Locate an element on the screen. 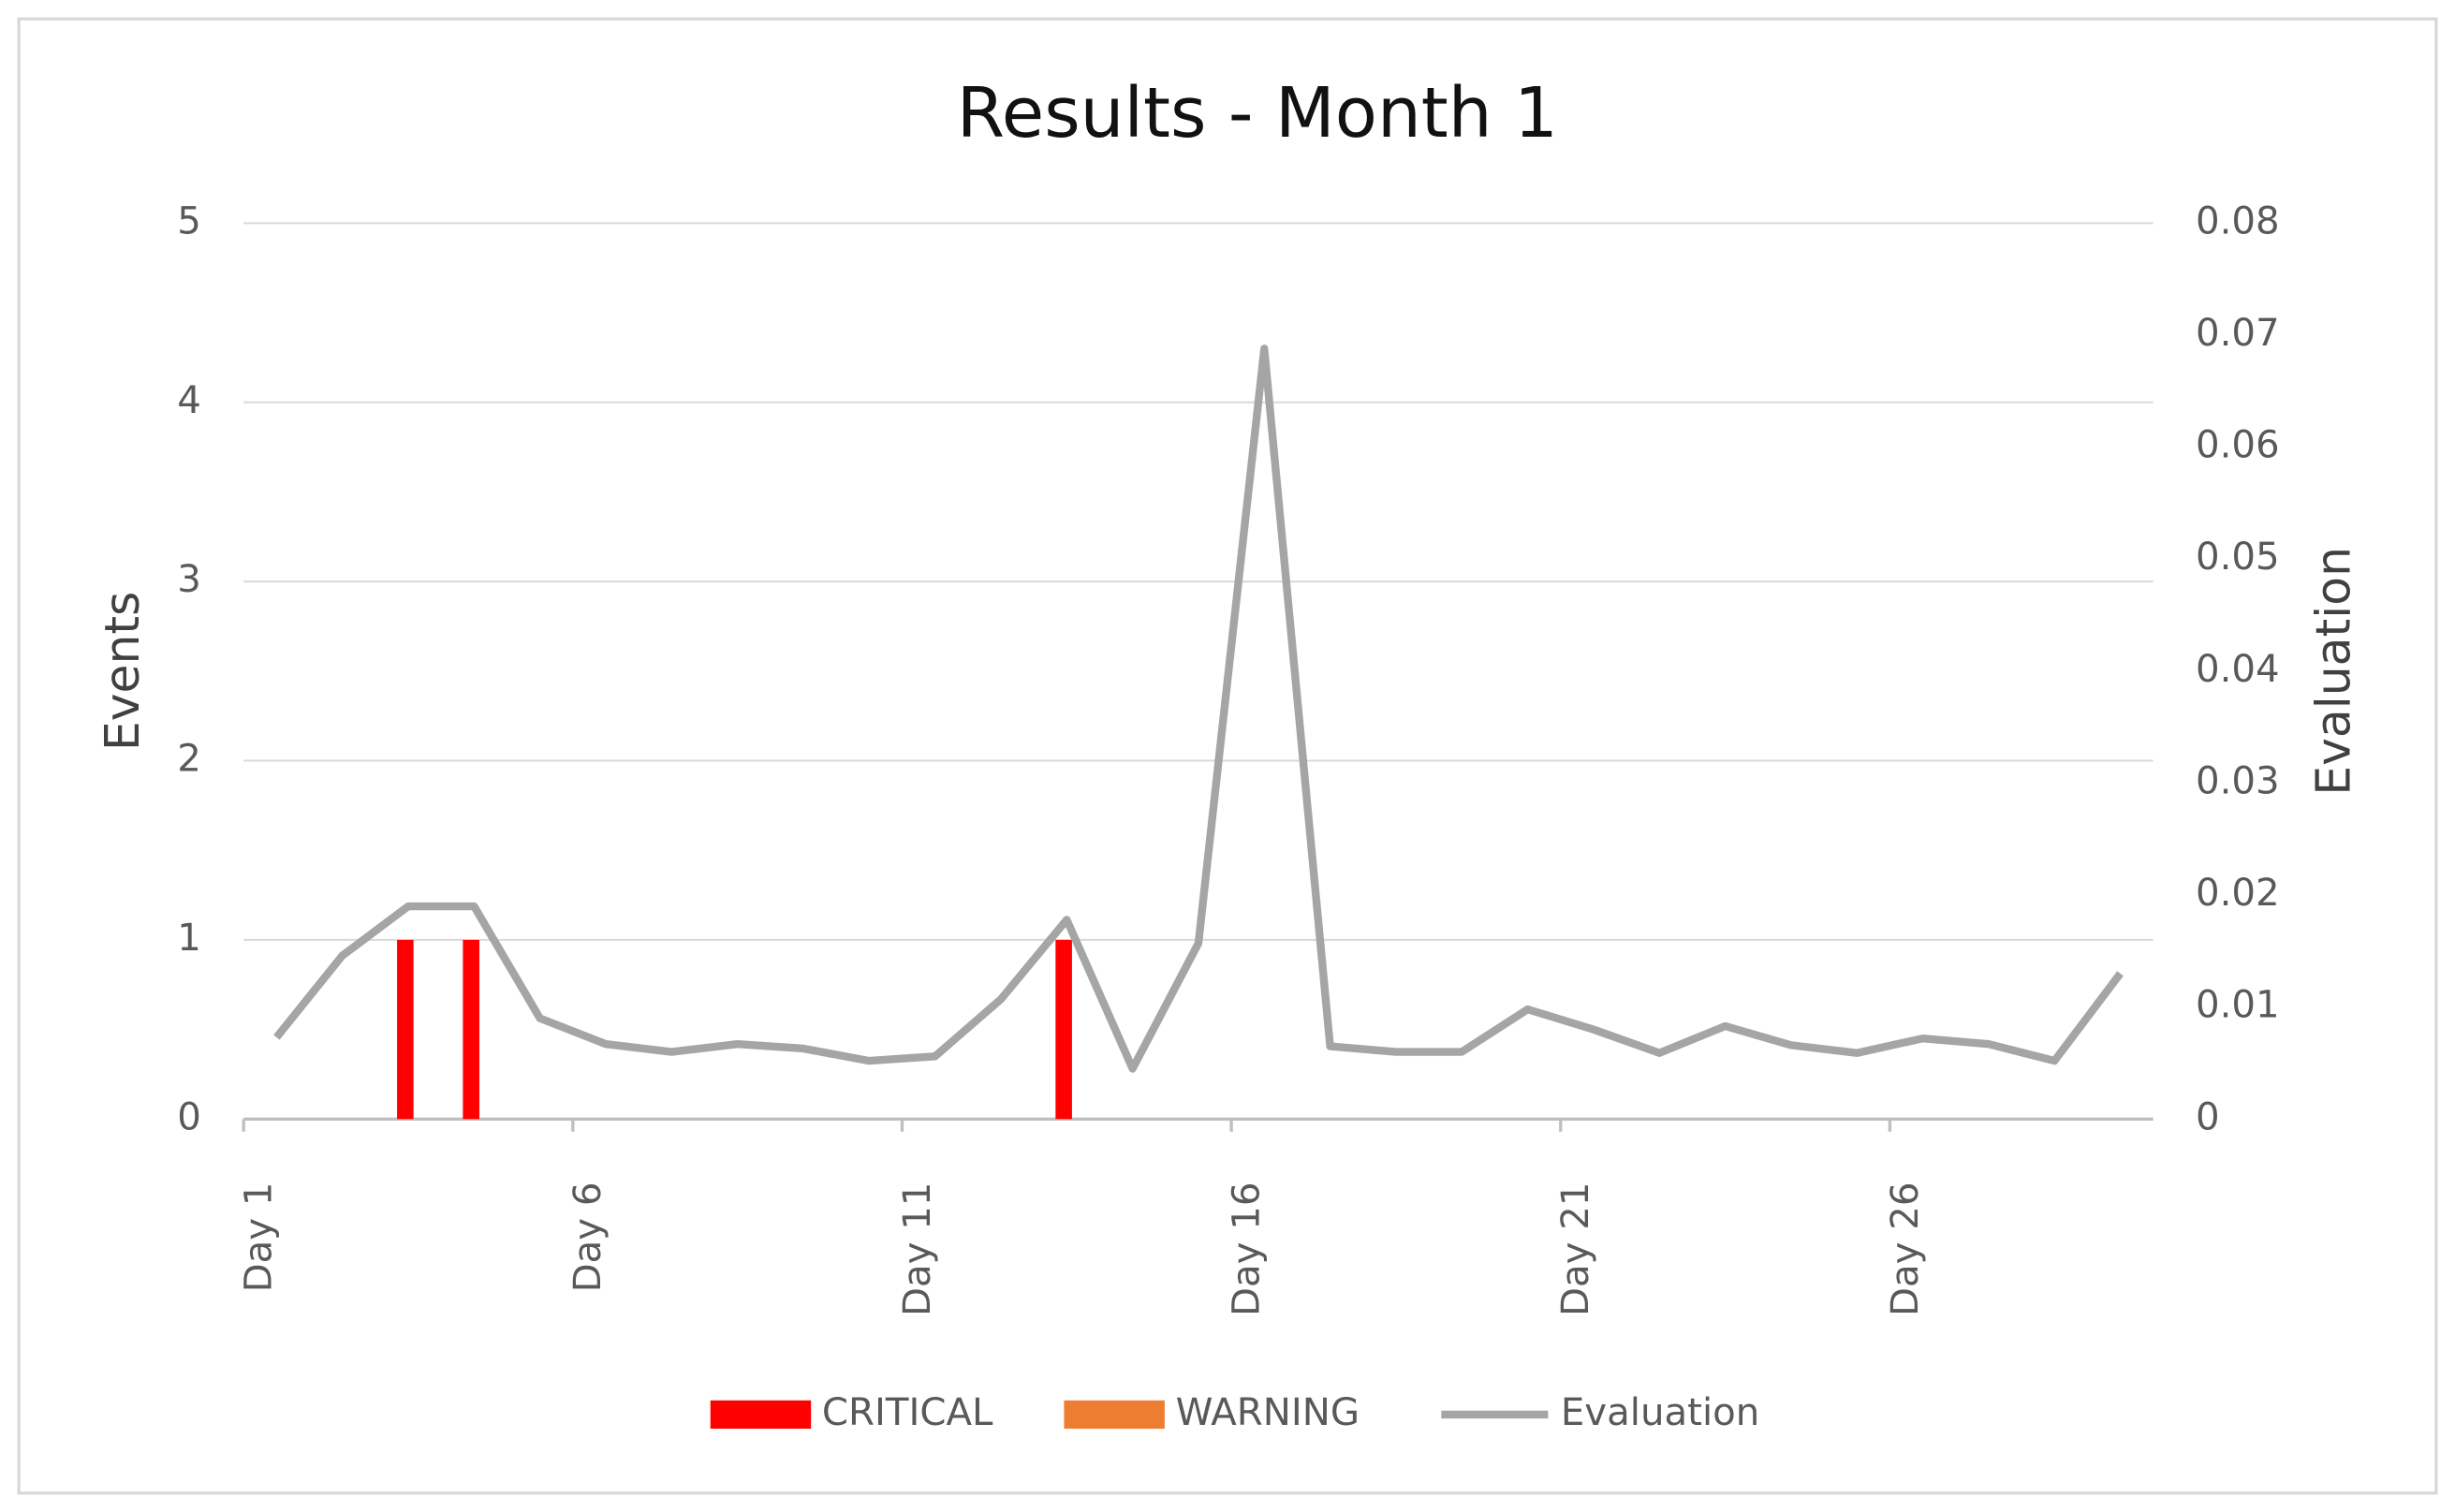  y2-tick-label: 0.08 is located at coordinates (2238, 220).